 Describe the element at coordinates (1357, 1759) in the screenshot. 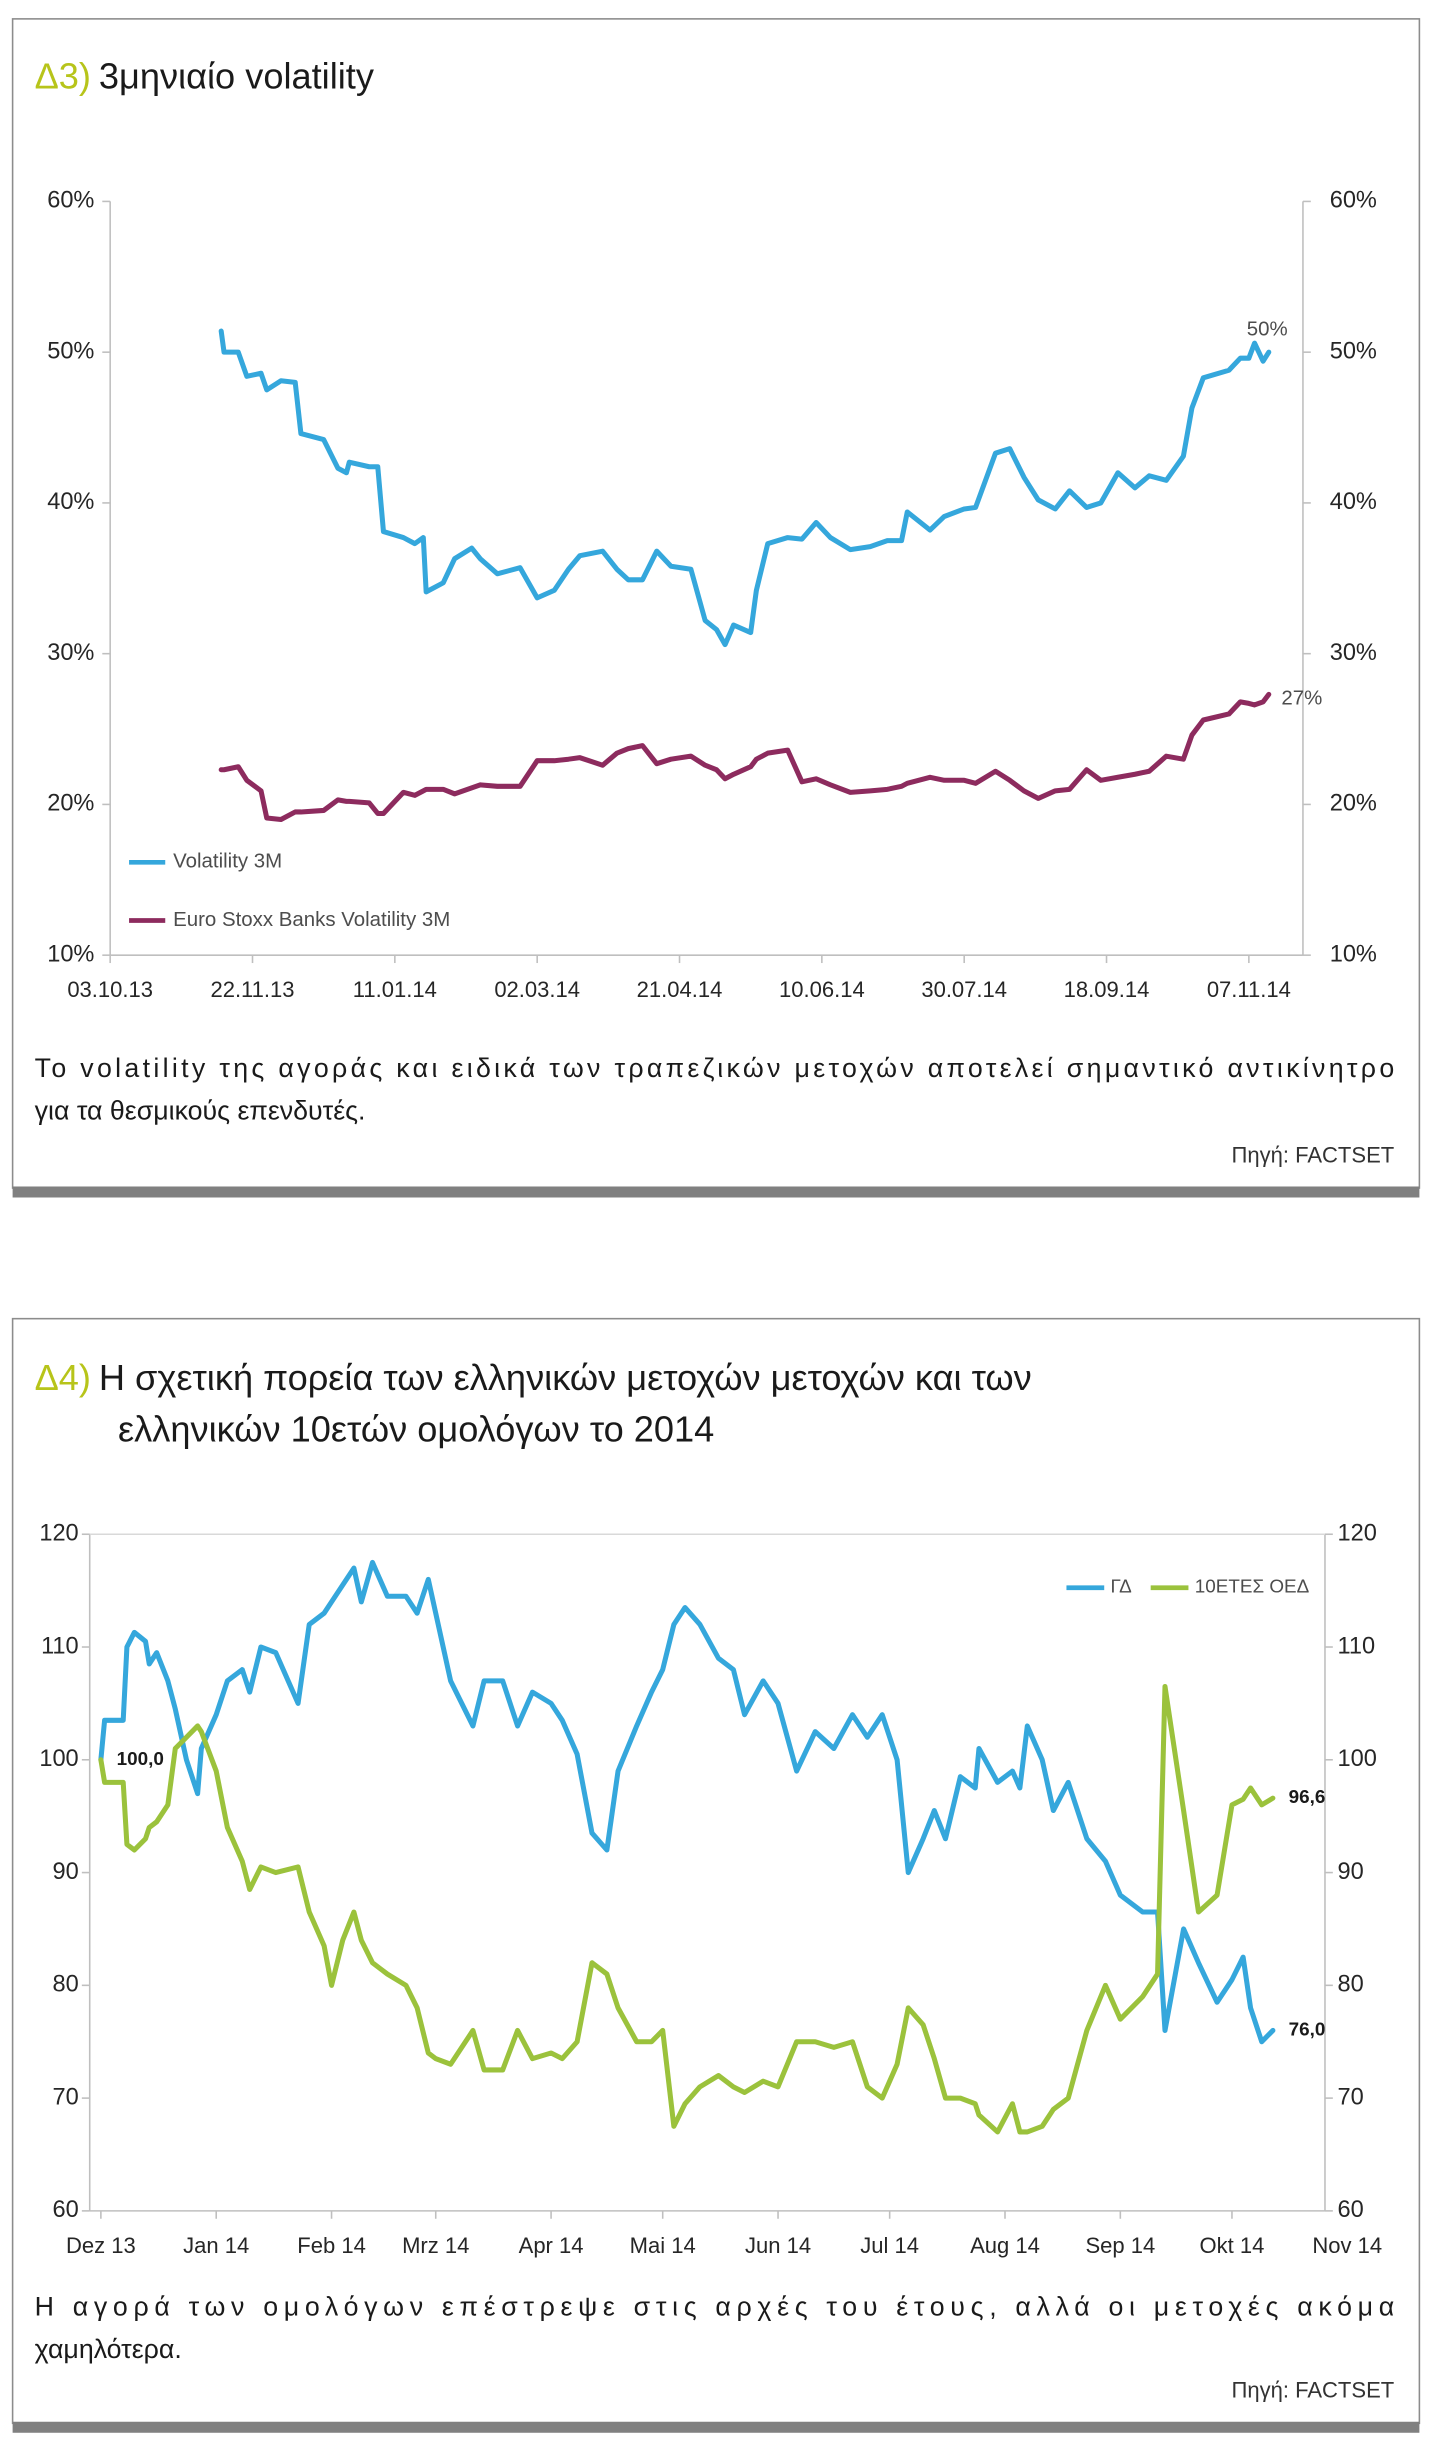

I see `y2-tick-label: 100` at that location.